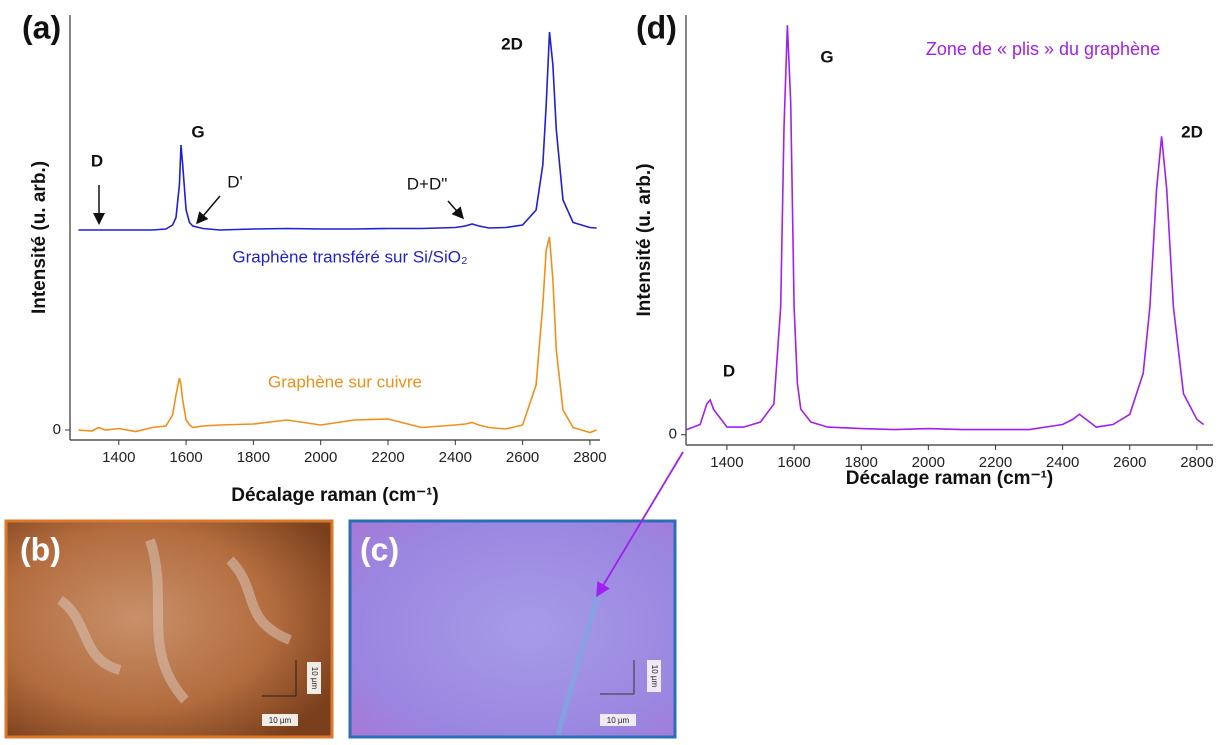 Image resolution: width=1229 pixels, height=745 pixels. What do you see at coordinates (349, 256) in the screenshot?
I see `series-label: Graphène transféré sur Si/SiO₂` at bounding box center [349, 256].